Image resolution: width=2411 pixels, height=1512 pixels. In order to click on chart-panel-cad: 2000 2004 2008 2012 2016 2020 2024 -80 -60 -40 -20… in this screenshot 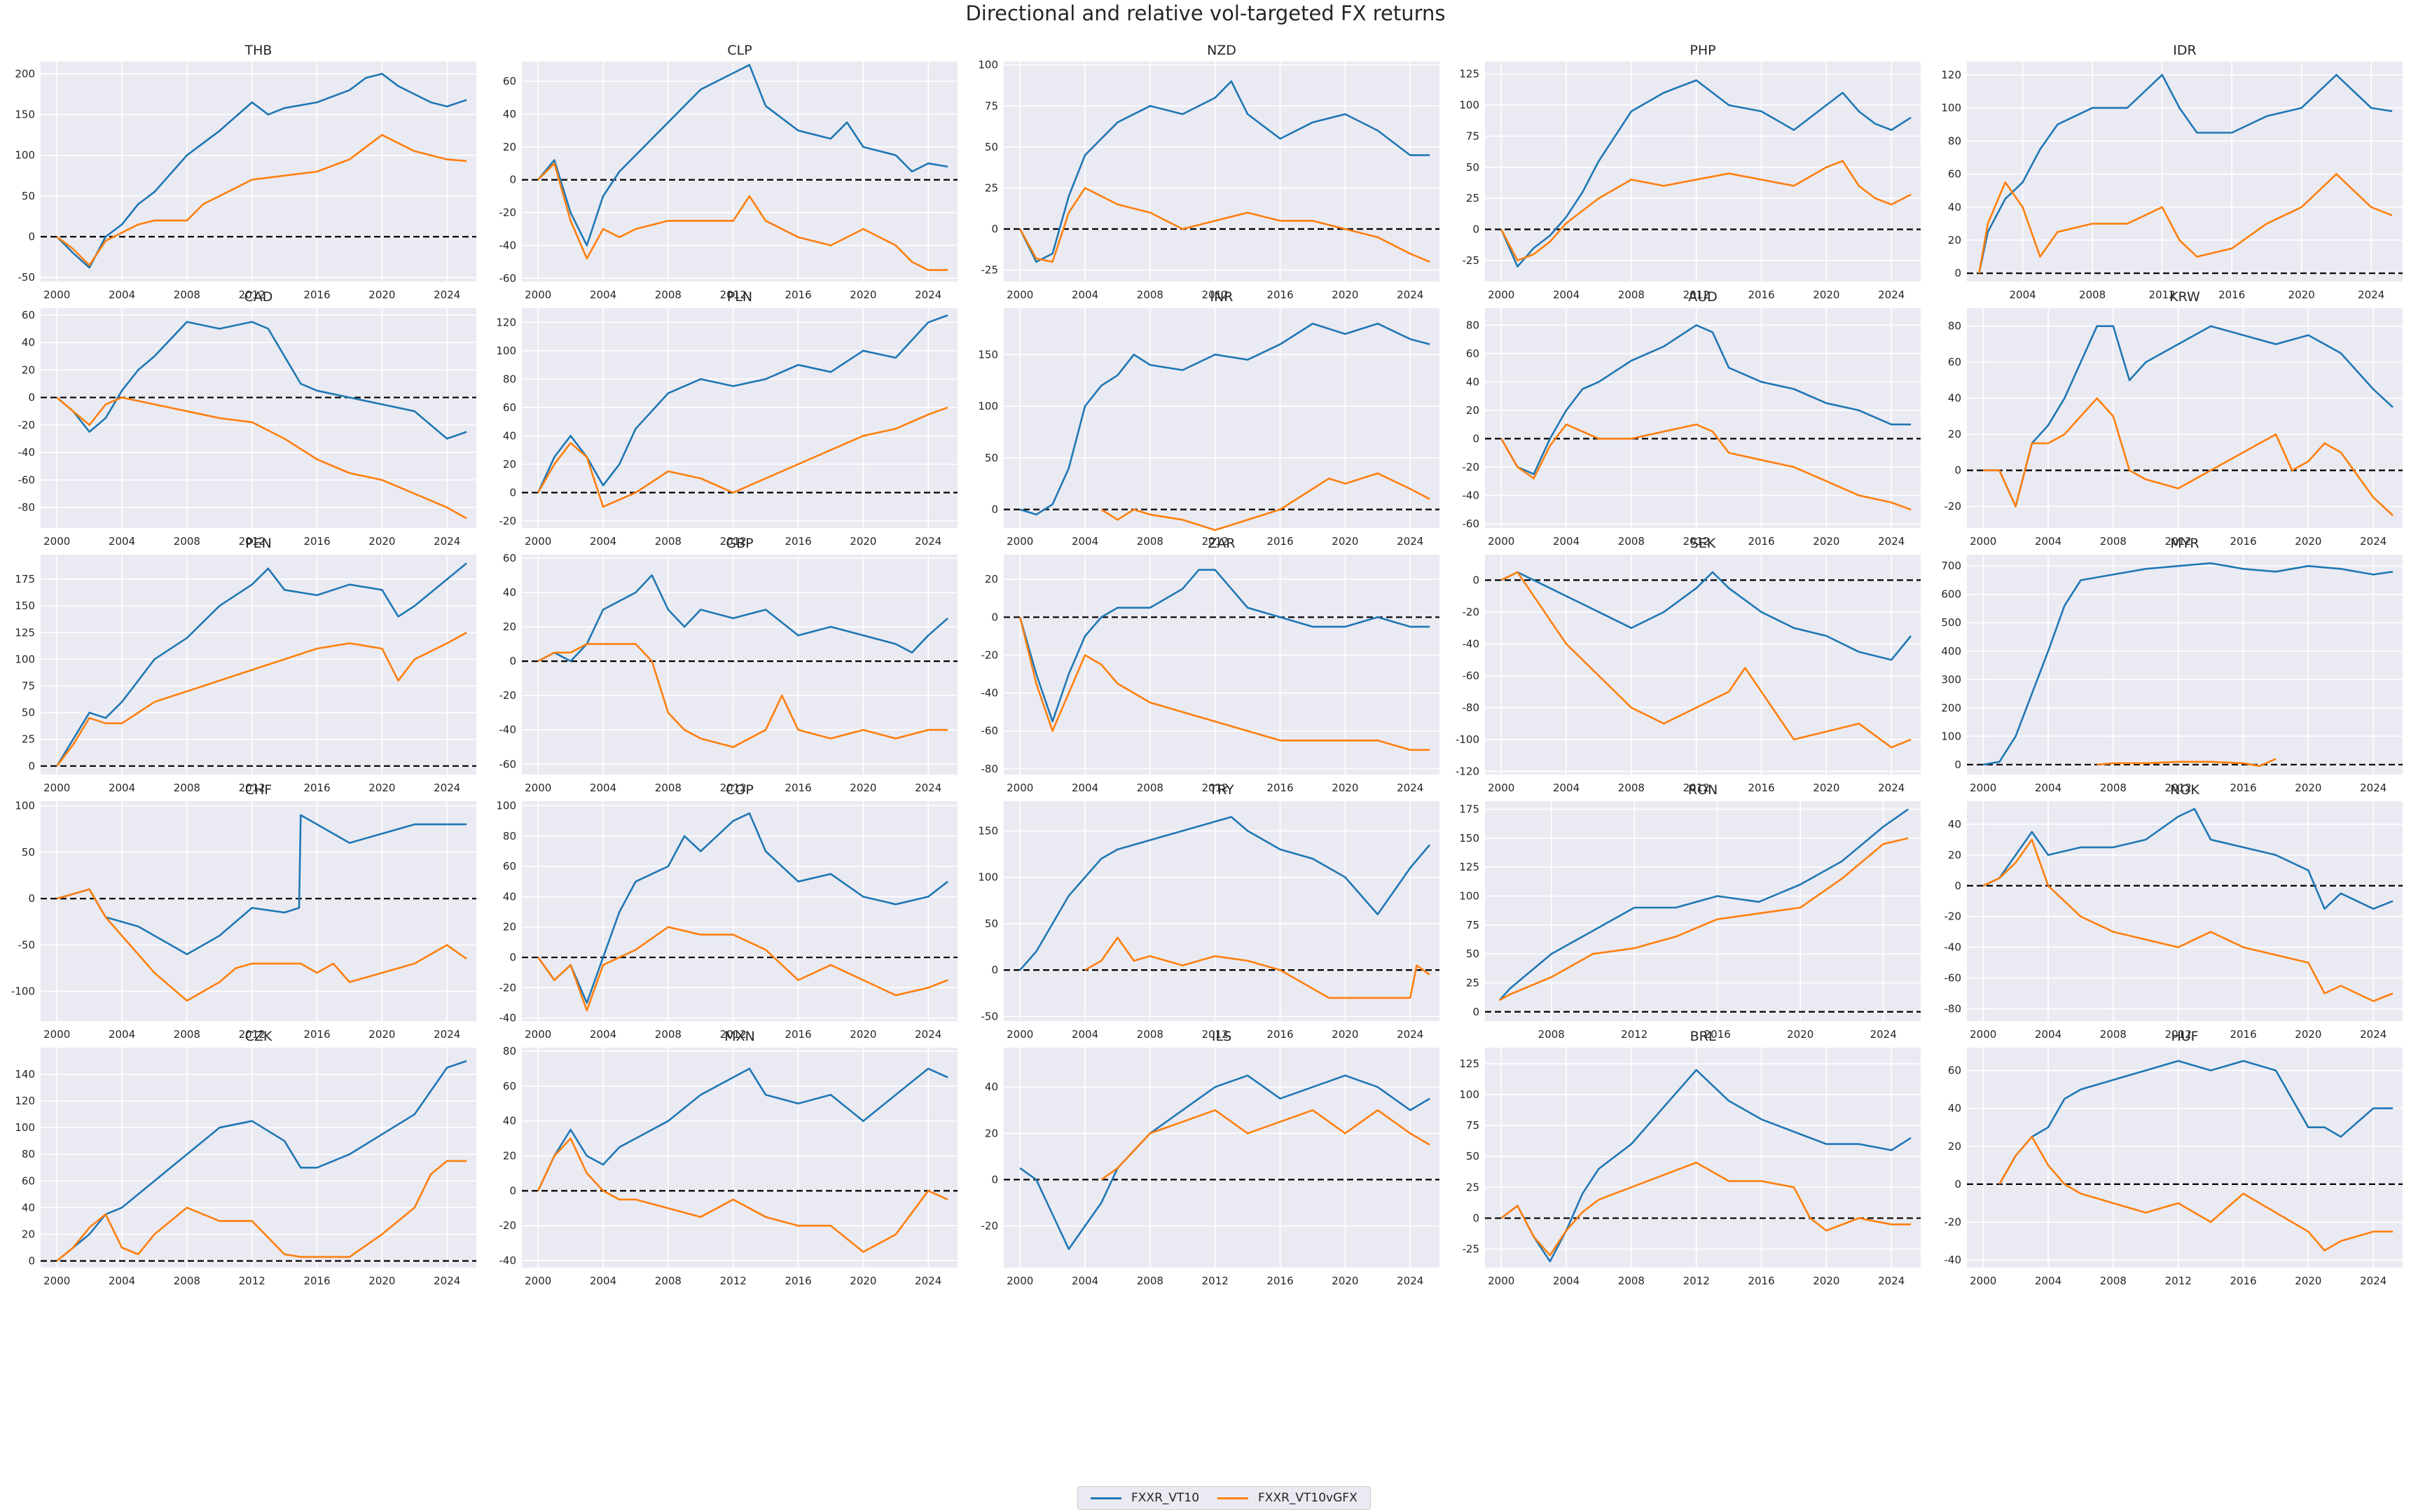, I will do `click(247, 419)`.